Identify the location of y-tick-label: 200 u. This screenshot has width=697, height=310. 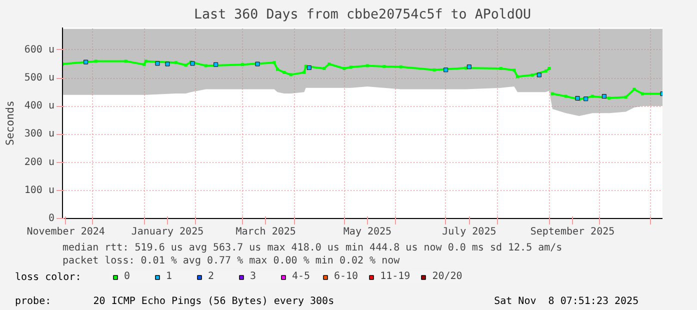
(39, 162).